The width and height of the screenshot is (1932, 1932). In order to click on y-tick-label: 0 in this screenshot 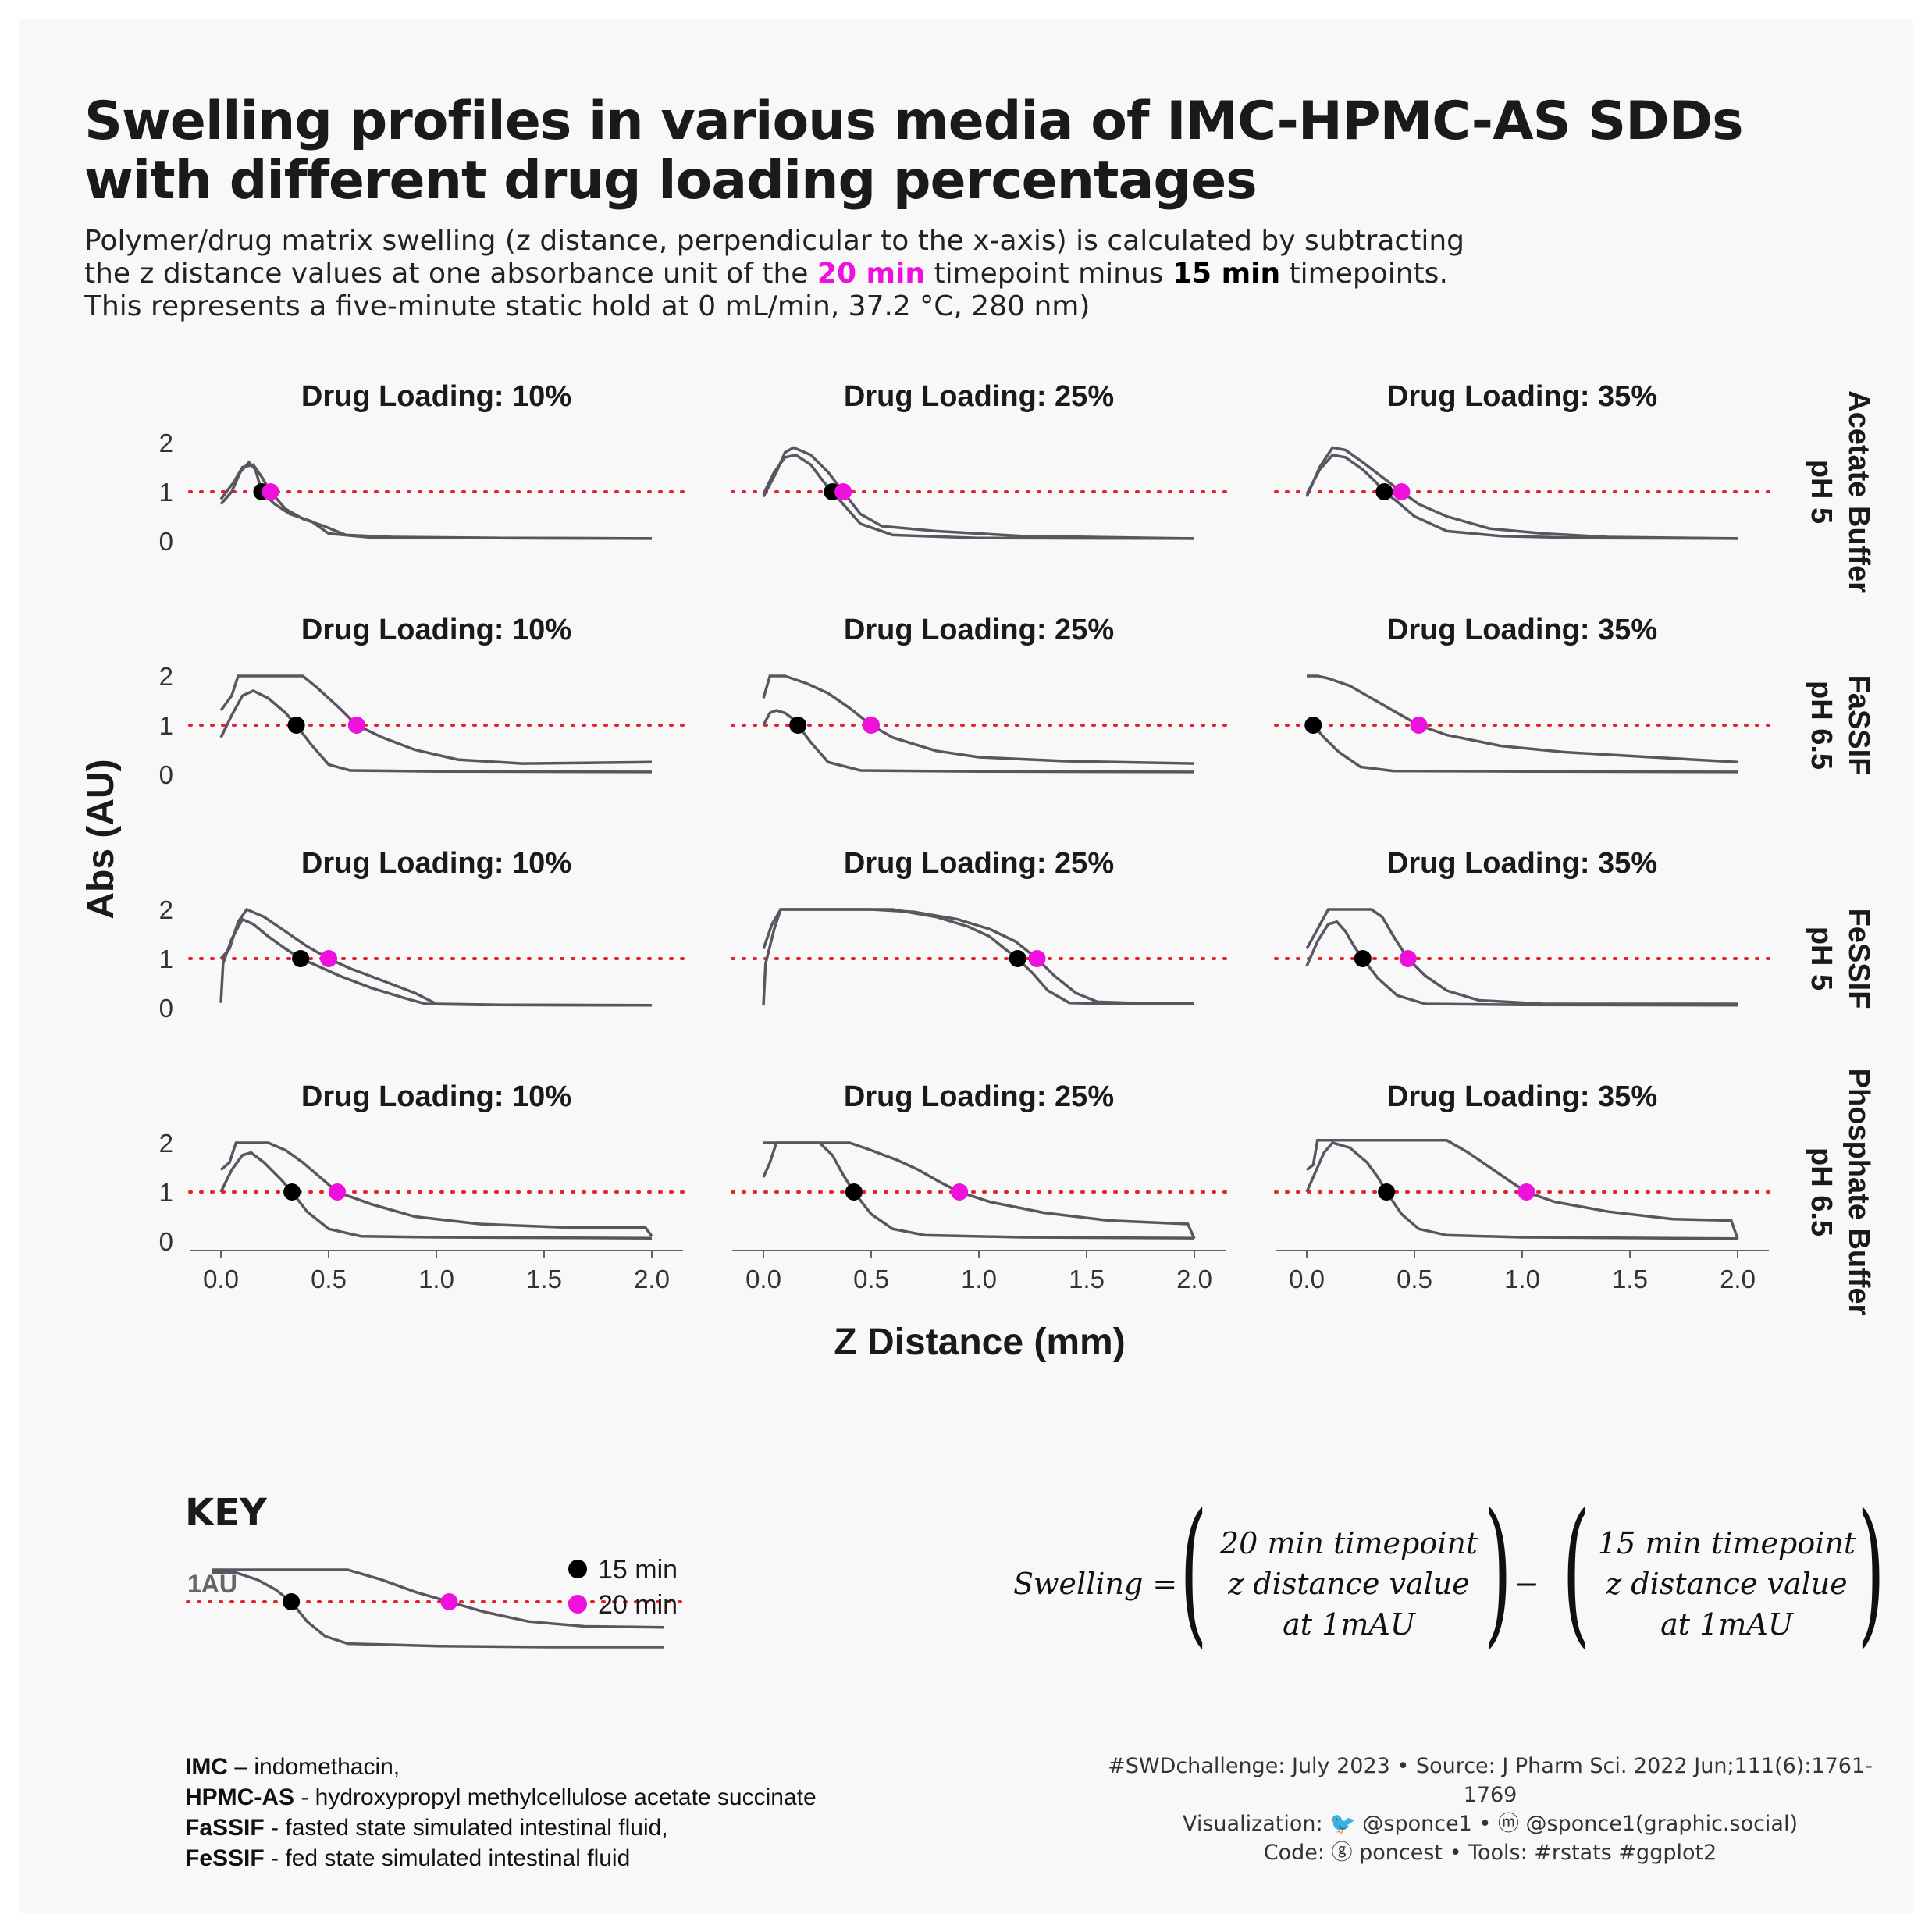, I will do `click(166, 1009)`.